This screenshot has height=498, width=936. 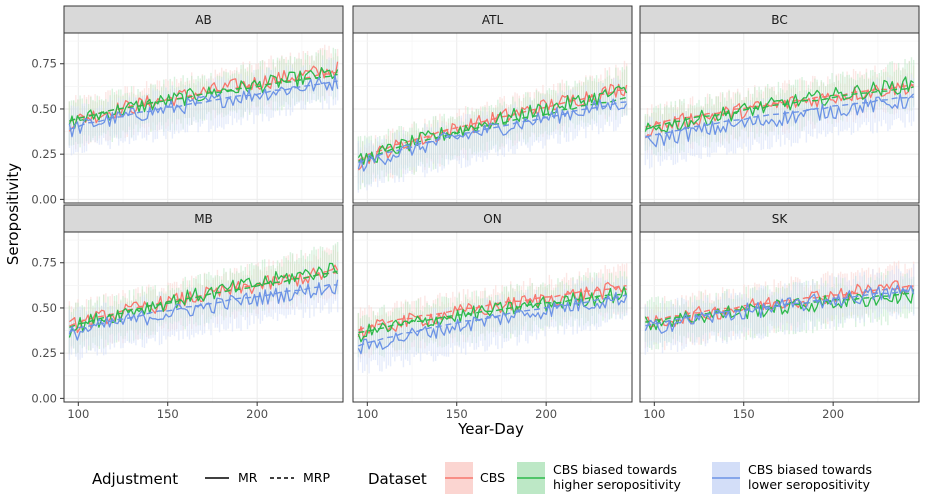 I want to click on x-axis-title: Year-Day, so click(x=490, y=429).